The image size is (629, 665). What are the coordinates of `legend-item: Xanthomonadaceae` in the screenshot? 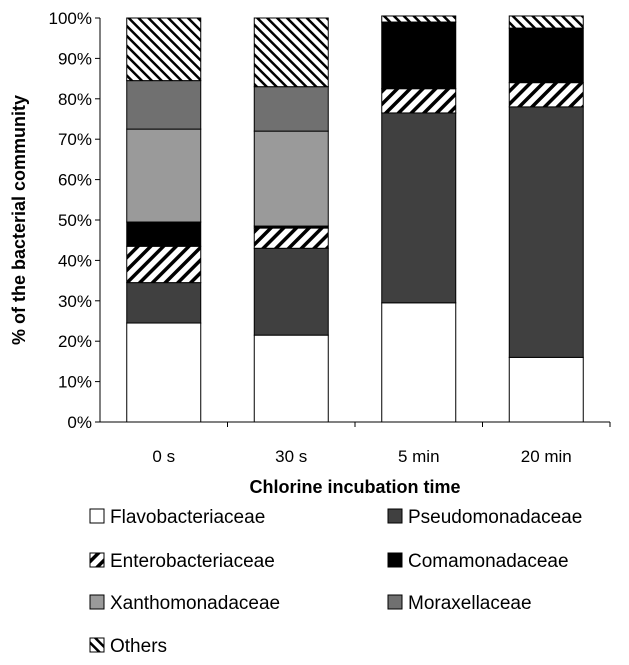 It's located at (184, 603).